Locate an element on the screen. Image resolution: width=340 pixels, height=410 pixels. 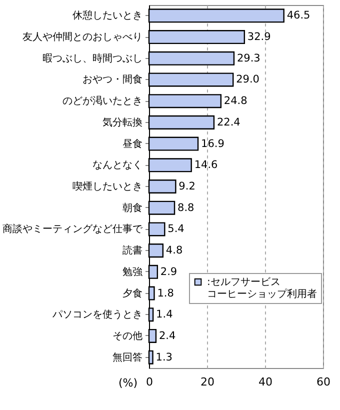
x-tick-label: 0 is located at coordinates (149, 382).